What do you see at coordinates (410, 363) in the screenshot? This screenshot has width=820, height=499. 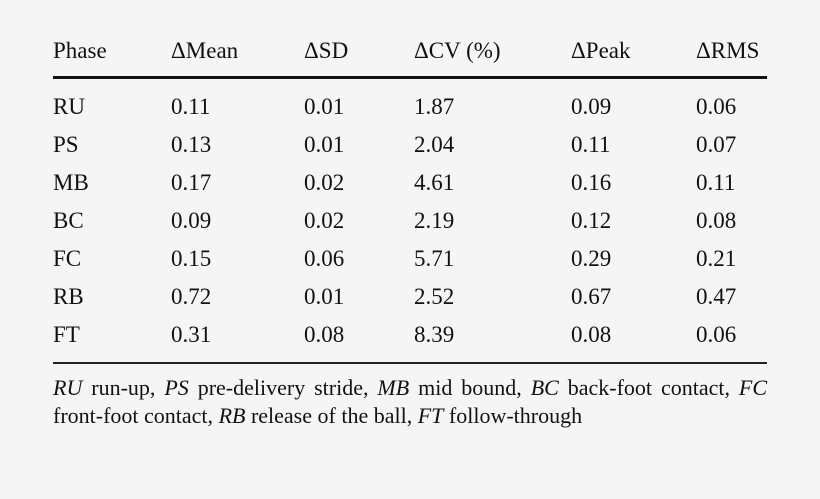 I see `table-bottom-divider` at bounding box center [410, 363].